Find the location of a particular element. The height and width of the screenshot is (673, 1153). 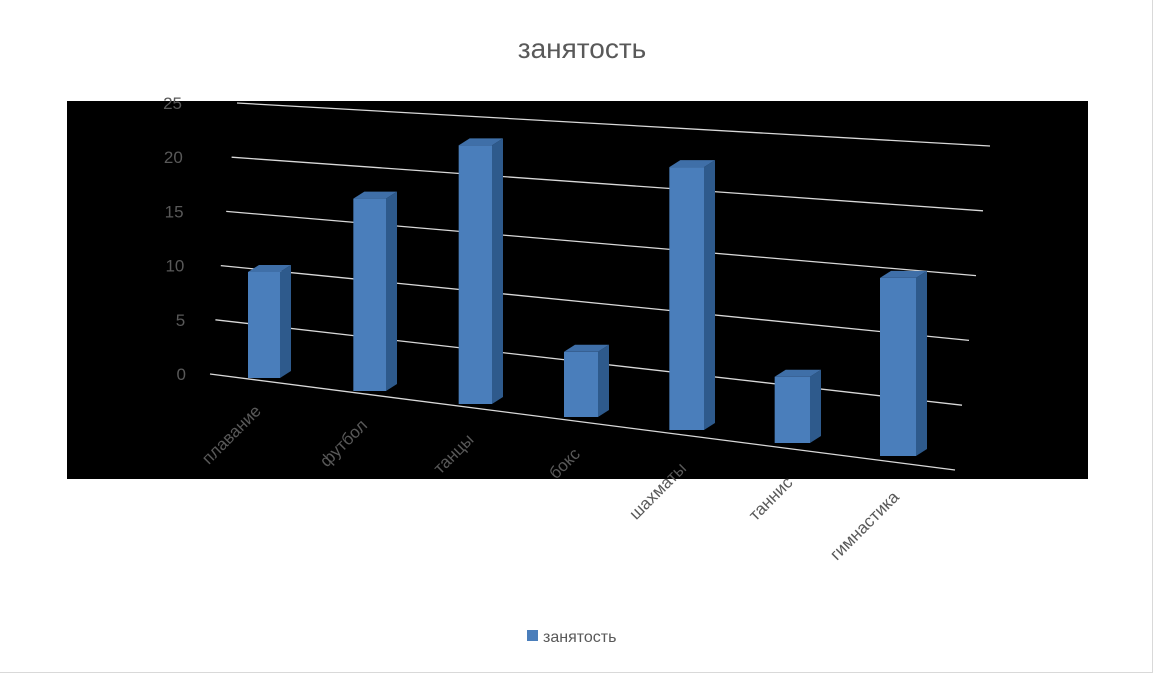

y-tick-label: 25 is located at coordinates (172, 103).